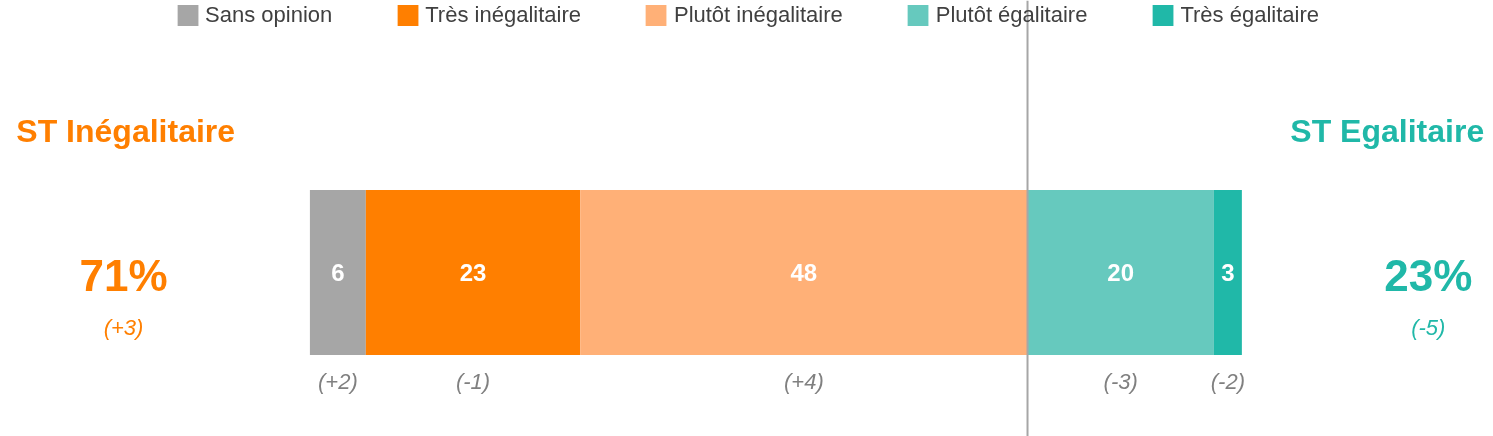 The height and width of the screenshot is (436, 1493). What do you see at coordinates (803, 381) in the screenshot?
I see `text: (+4)` at bounding box center [803, 381].